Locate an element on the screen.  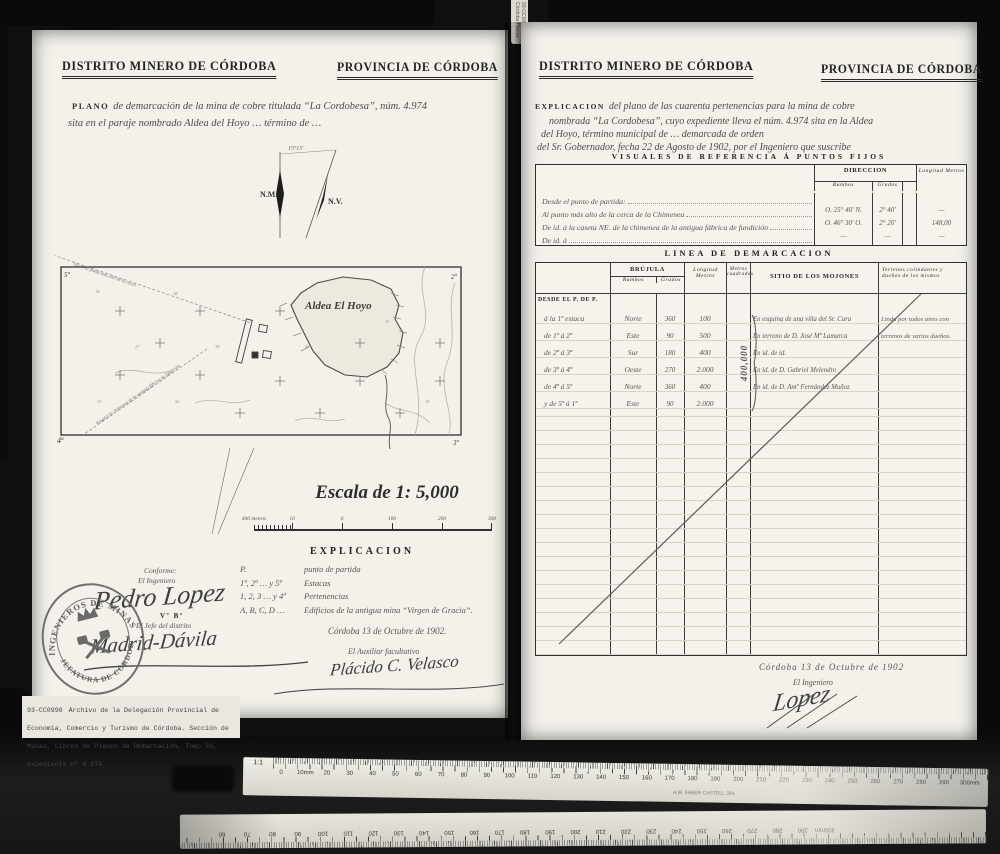
right-intro-label: EXPLICACION is located at coordinates (570, 106).